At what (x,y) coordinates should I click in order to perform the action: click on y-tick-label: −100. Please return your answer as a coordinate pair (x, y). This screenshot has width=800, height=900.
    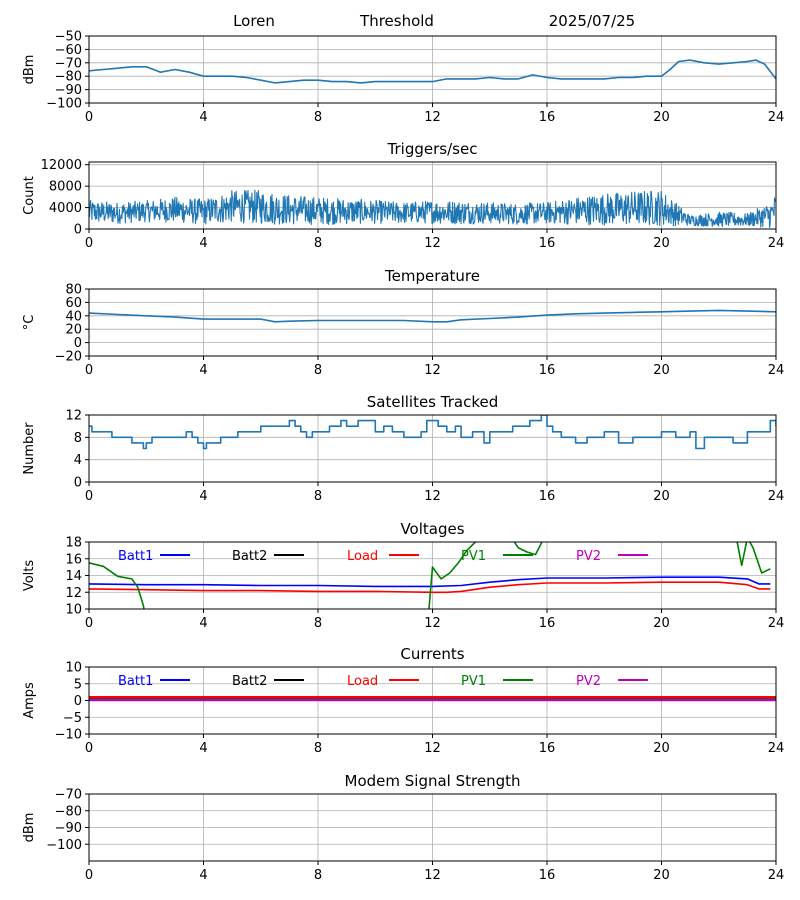
    Looking at the image, I should click on (64, 104).